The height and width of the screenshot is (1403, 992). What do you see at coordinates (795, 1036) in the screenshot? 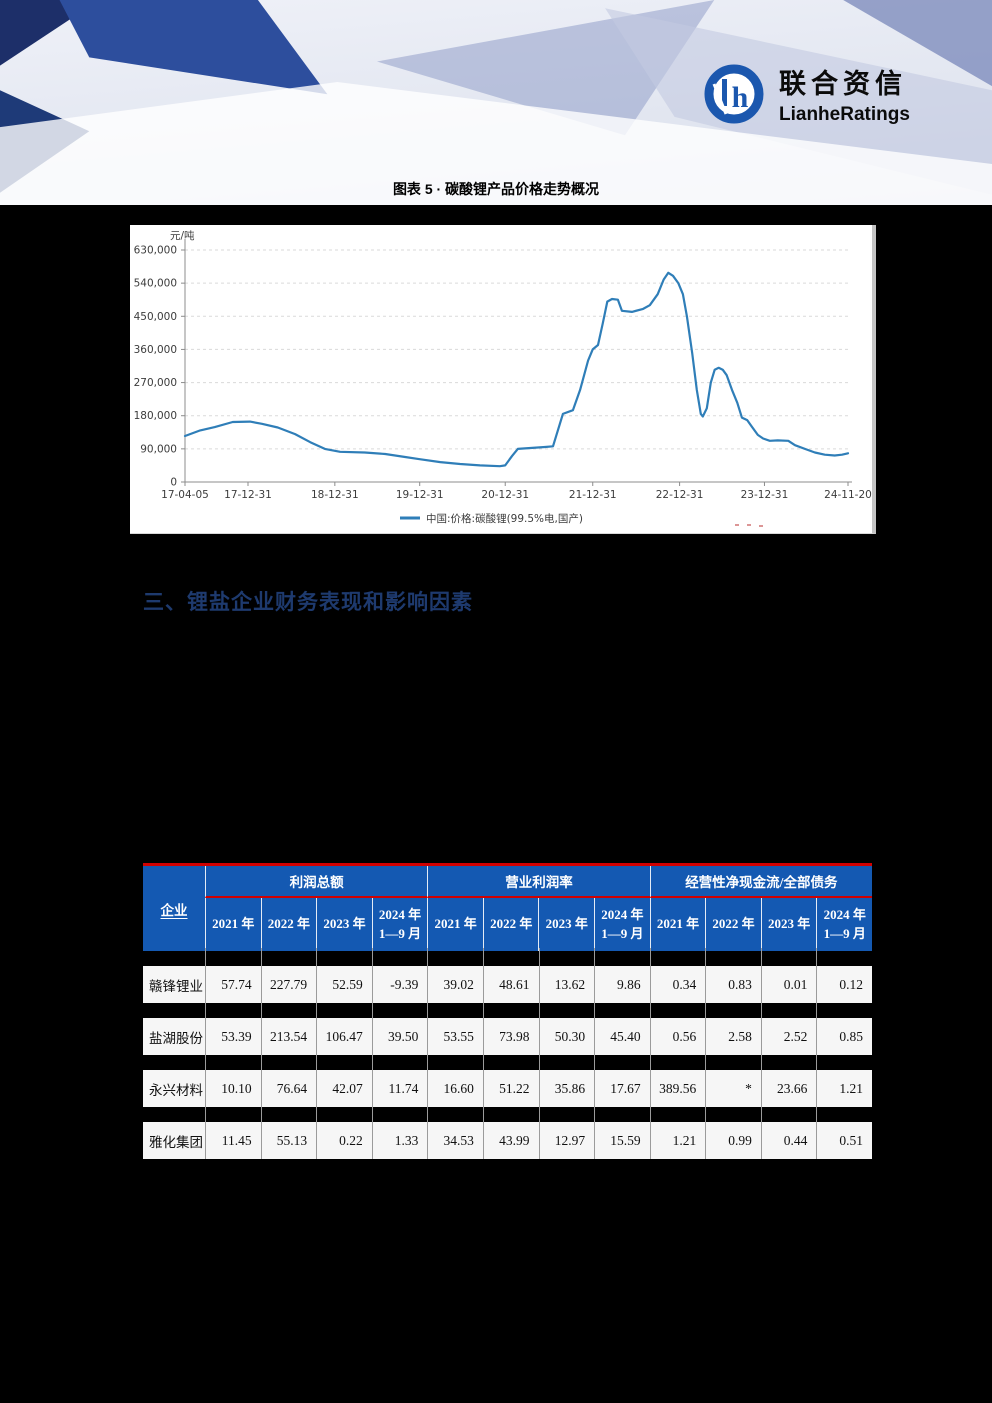
I see `table-cell: 2.52` at bounding box center [795, 1036].